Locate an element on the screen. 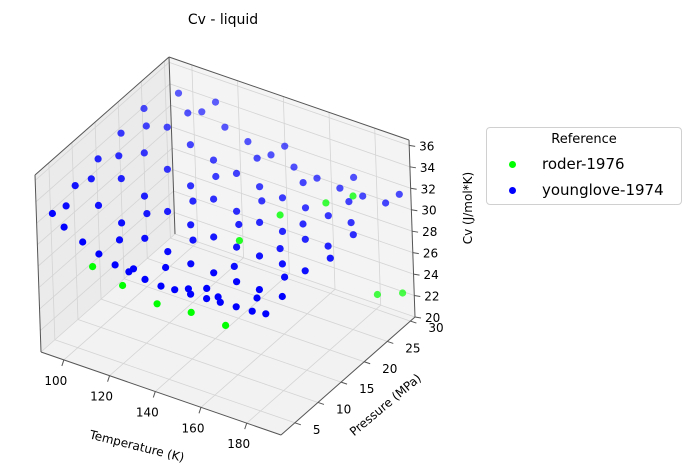  x-tick-label: 140 is located at coordinates (147, 413).